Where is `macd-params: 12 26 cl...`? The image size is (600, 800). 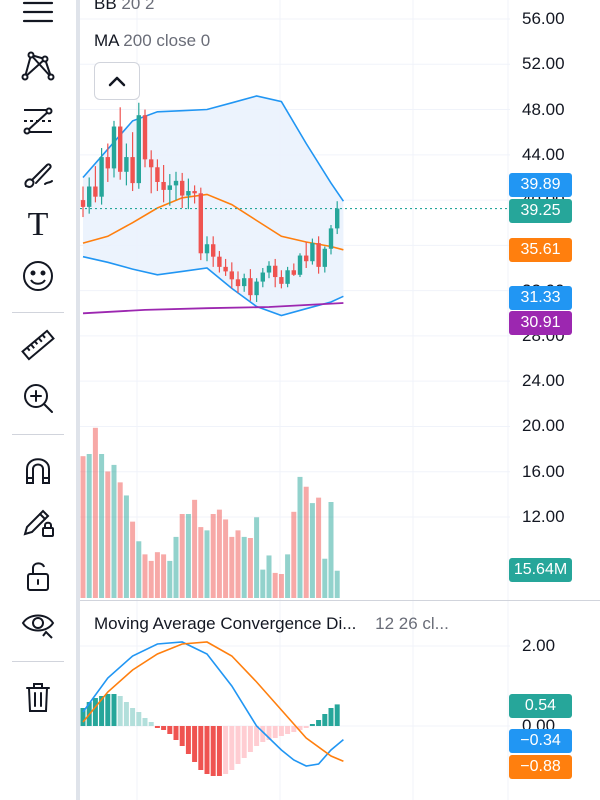 macd-params: 12 26 cl... is located at coordinates (412, 623).